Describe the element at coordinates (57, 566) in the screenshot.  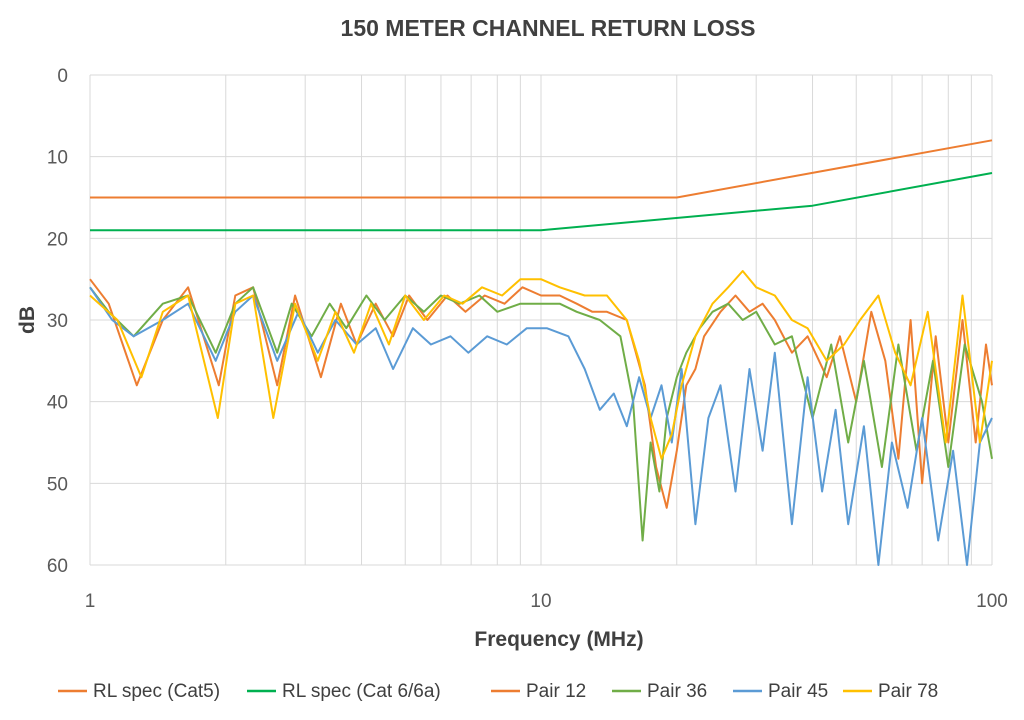
I see `y-tick-label: 60` at that location.